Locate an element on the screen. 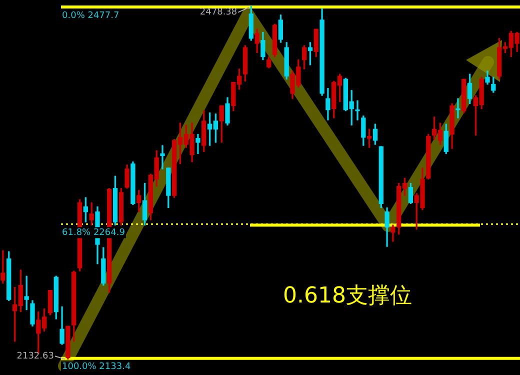 This screenshot has height=375, width=520. ref-line-label: 61.8% 2264.9 is located at coordinates (94, 233).